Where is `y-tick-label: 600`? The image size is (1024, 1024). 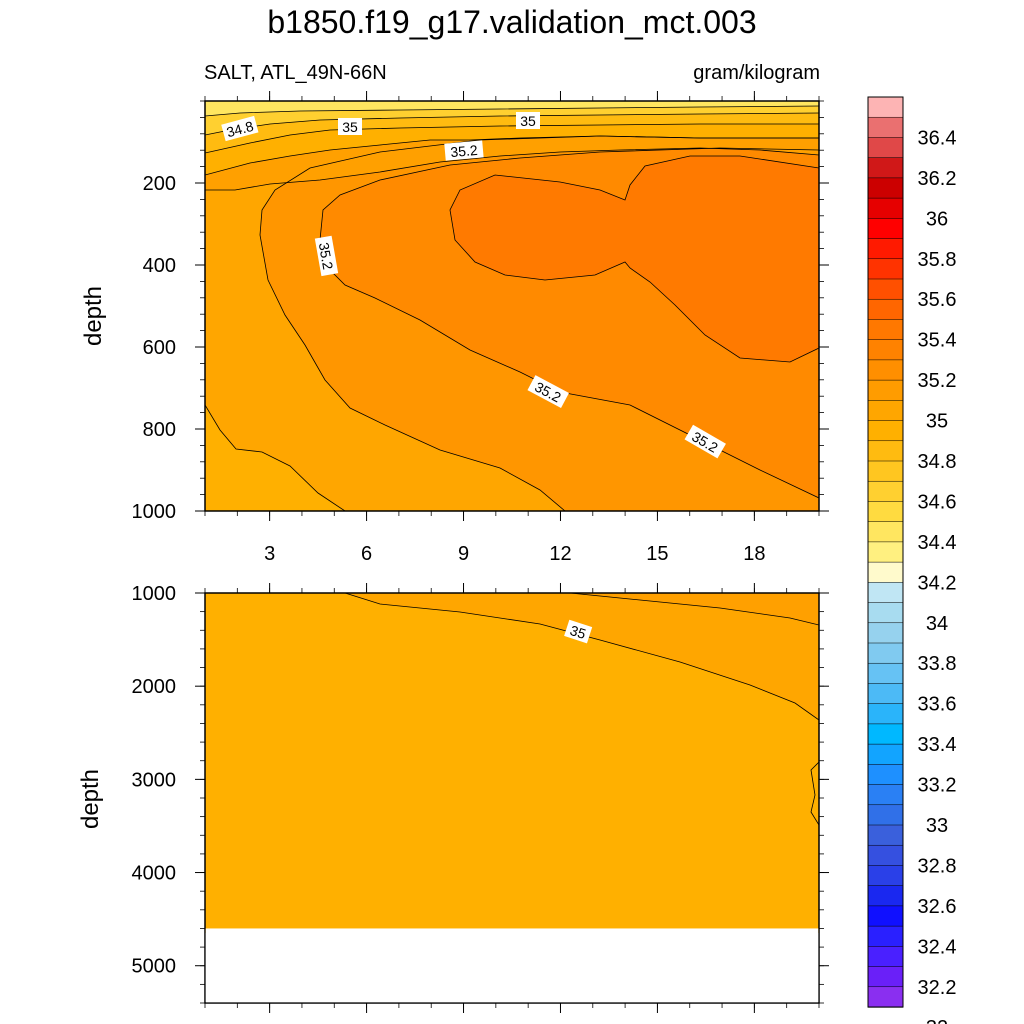 y-tick-label: 600 is located at coordinates (159, 348).